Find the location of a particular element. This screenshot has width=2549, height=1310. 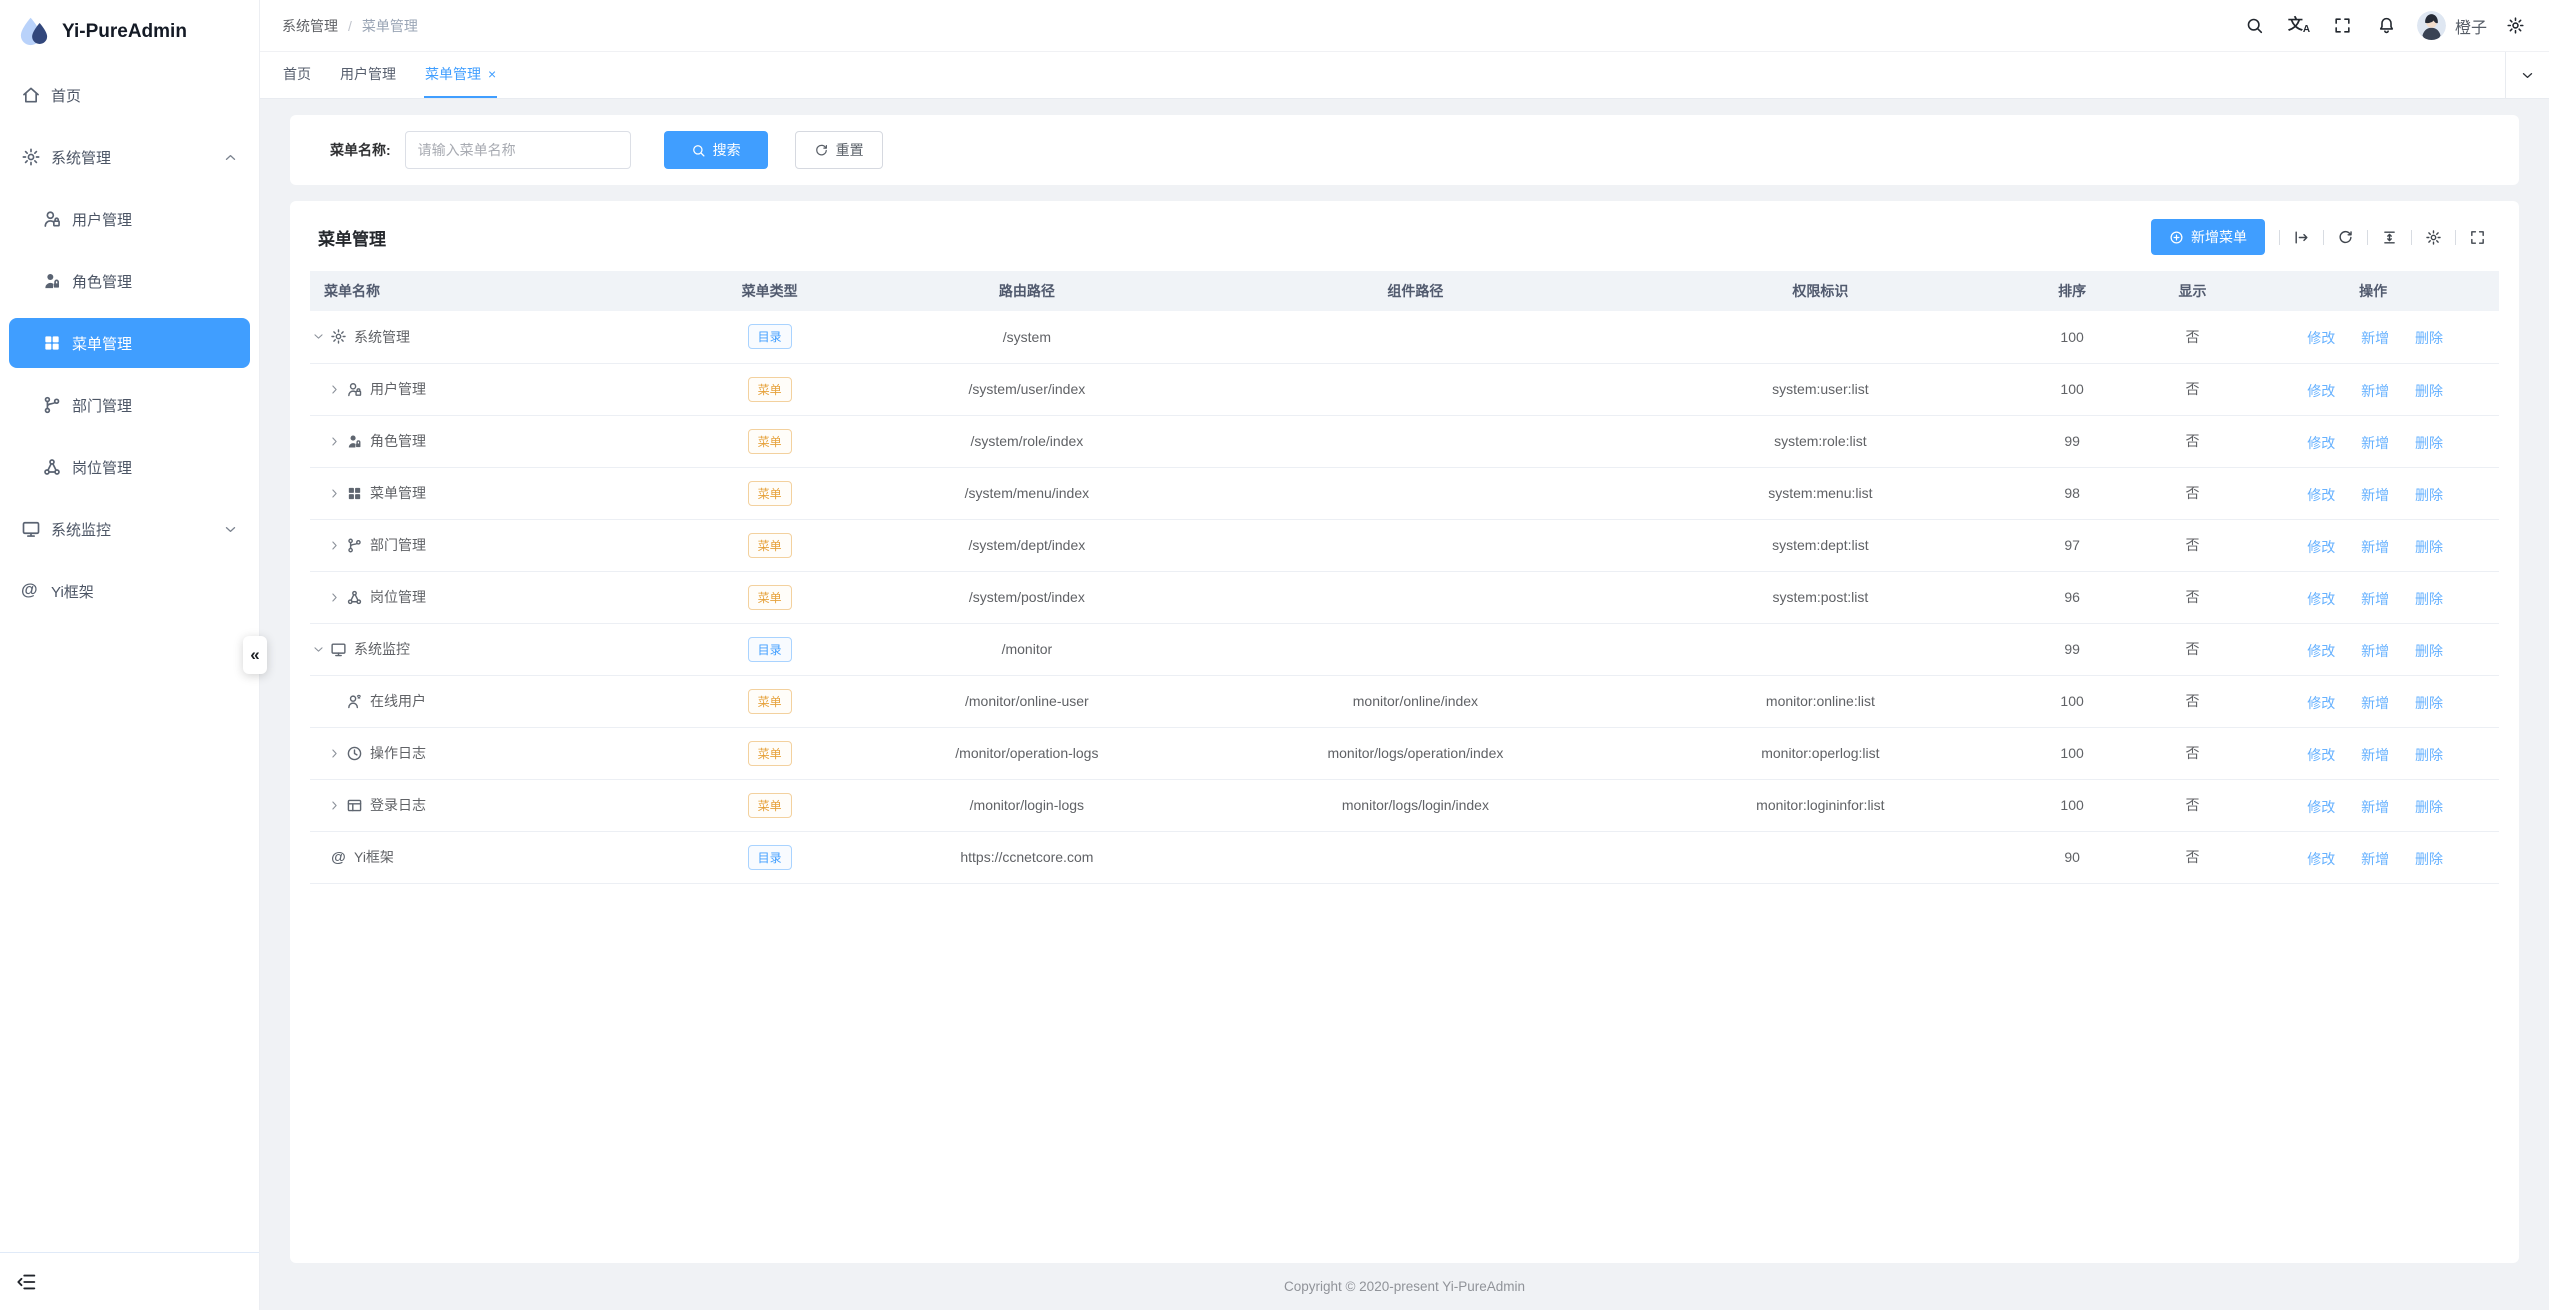

tab-home: 首页 is located at coordinates (297, 74).